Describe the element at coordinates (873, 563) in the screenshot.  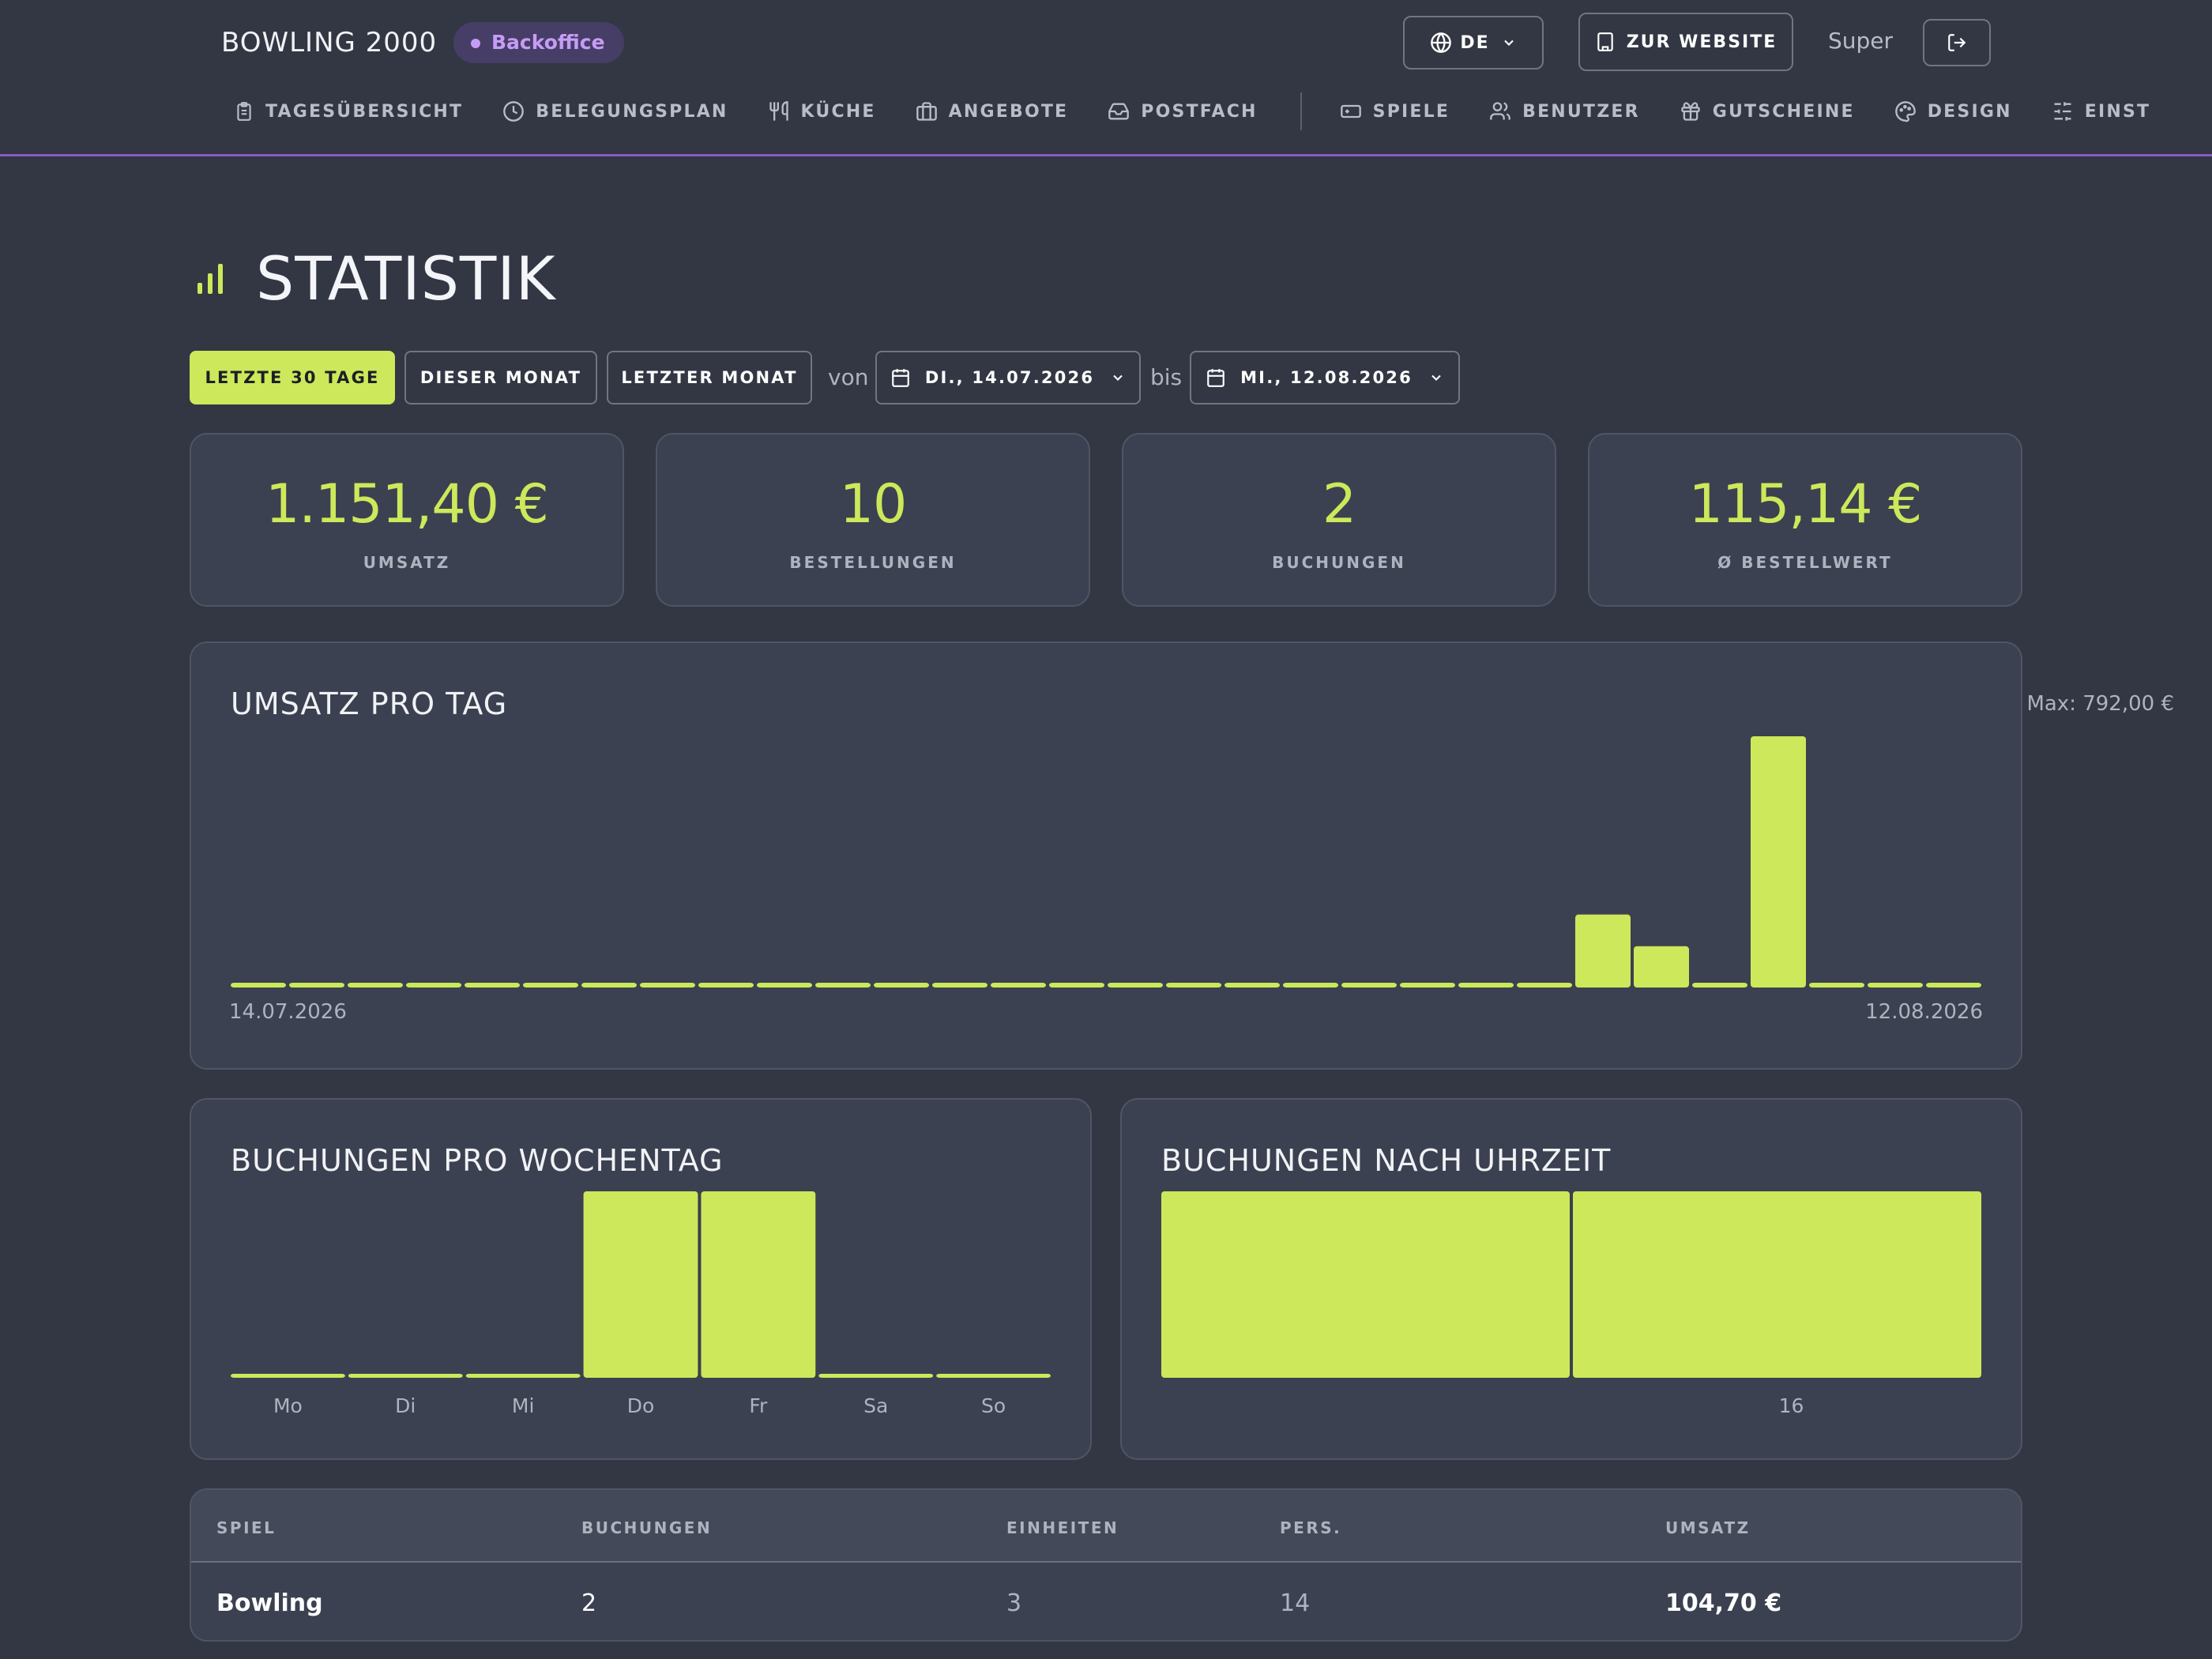
I see `kpi-label: BESTELLUNGEN` at that location.